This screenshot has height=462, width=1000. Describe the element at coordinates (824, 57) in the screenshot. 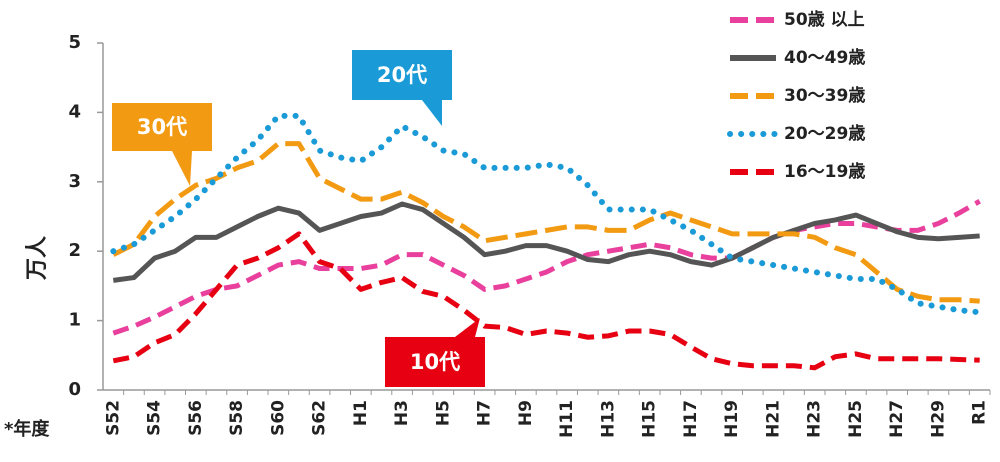

I see `legend-label: 40～49歳` at that location.